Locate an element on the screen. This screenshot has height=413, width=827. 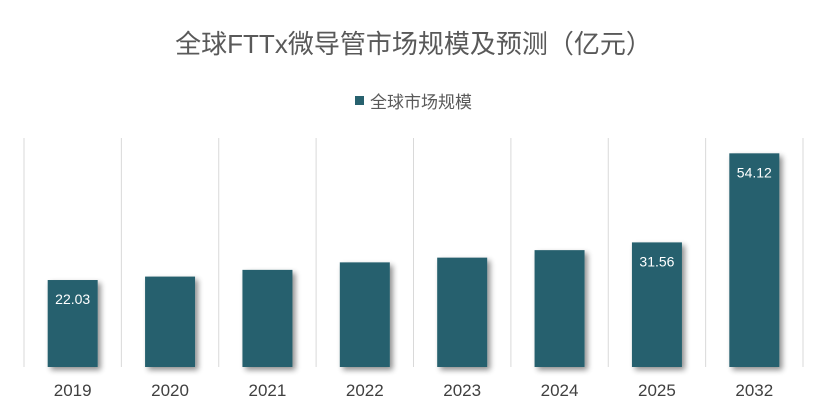
data-label-2025: 31.56 is located at coordinates (656, 261).